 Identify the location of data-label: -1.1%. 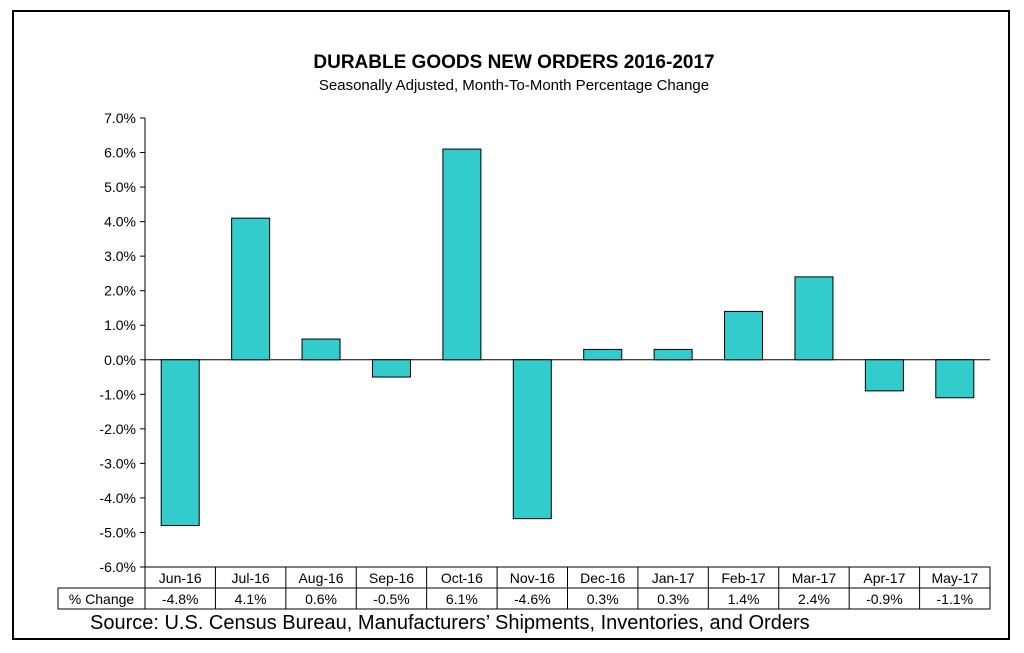
(955, 599).